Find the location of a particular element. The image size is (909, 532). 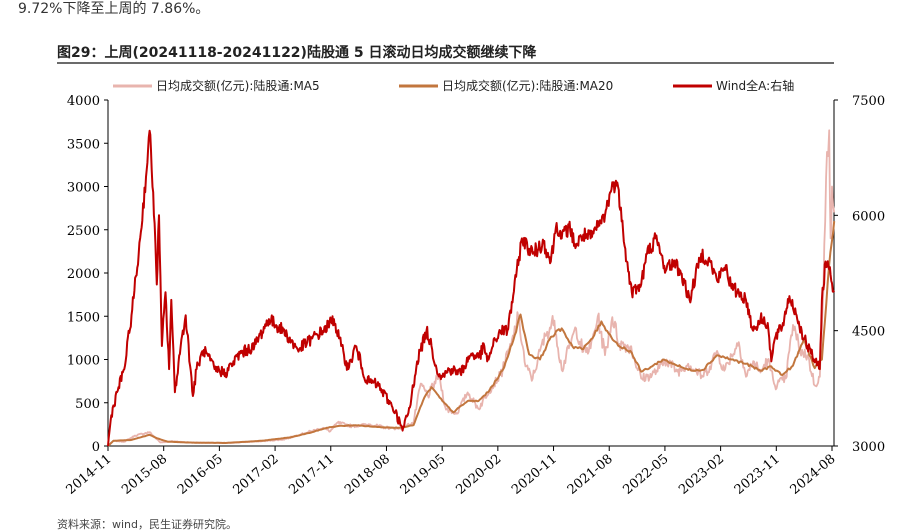

legend-label-wind: Wind全A:右轴 is located at coordinates (755, 85).